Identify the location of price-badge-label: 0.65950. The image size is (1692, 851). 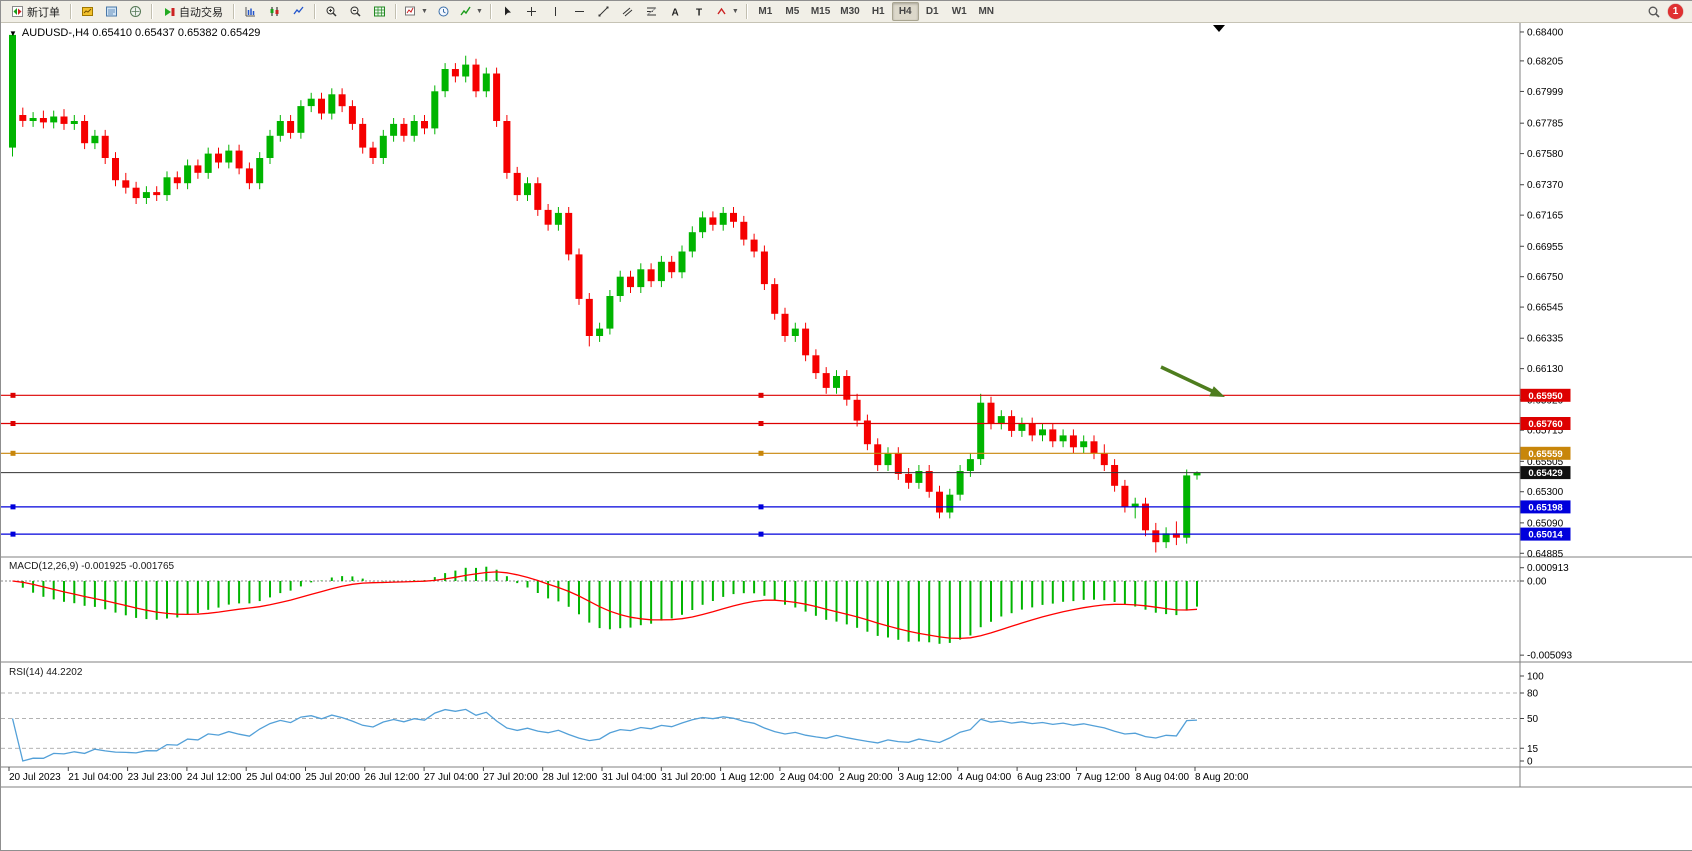
(1545, 396).